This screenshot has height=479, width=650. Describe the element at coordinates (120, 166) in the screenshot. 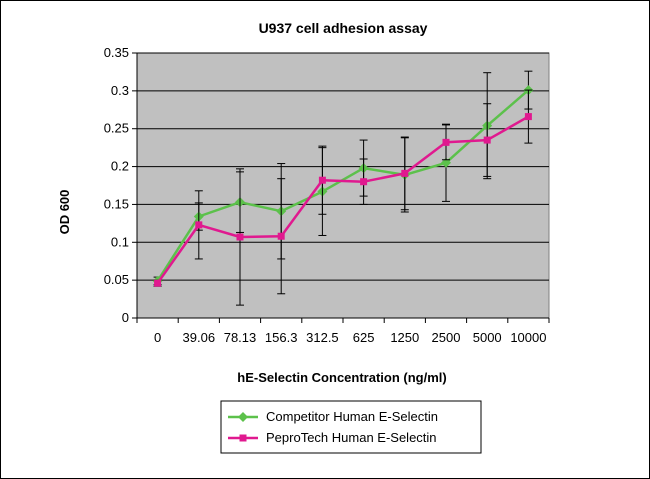

I see `y-tick-label: 0.2` at that location.